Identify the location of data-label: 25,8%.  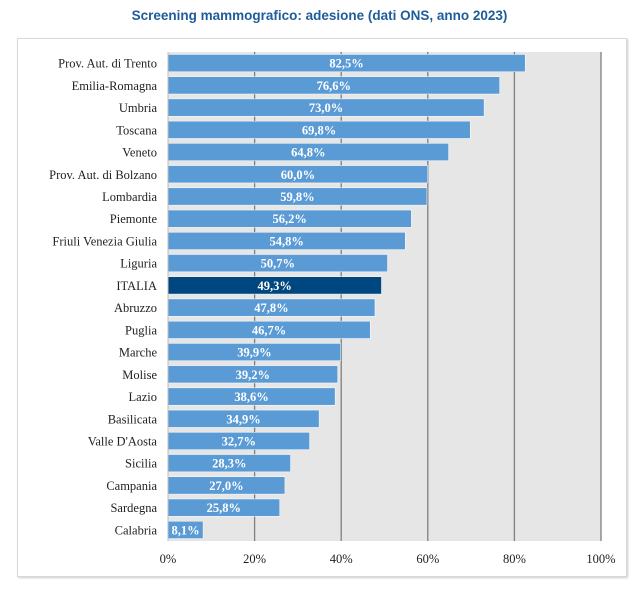
(224, 508).